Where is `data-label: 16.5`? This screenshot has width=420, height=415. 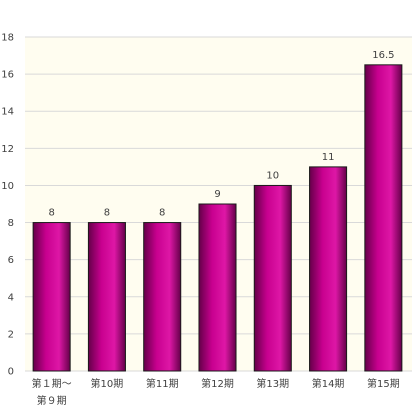 data-label: 16.5 is located at coordinates (383, 55).